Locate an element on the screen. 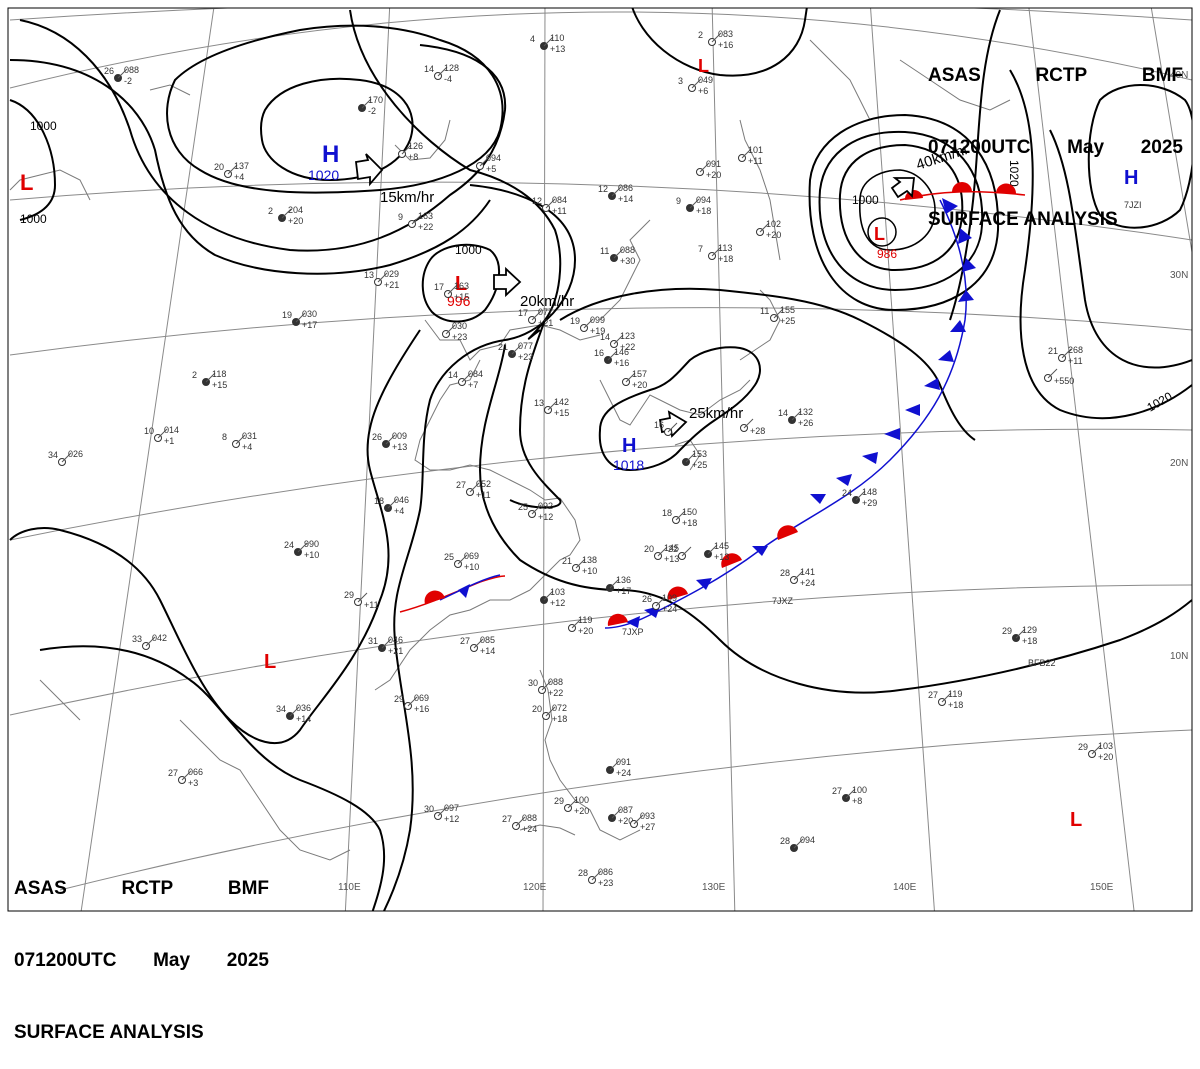 Image resolution: width=1200 pixels, height=1069 pixels. station-temperature: 24 is located at coordinates (289, 545).